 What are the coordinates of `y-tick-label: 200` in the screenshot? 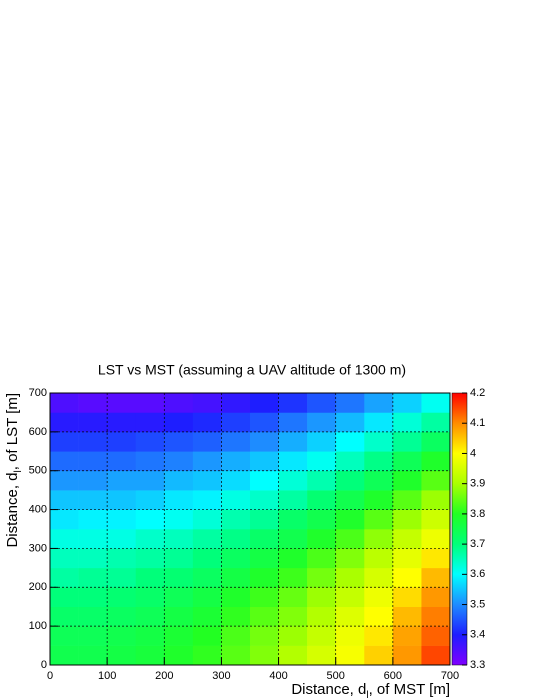 It's located at (38, 587).